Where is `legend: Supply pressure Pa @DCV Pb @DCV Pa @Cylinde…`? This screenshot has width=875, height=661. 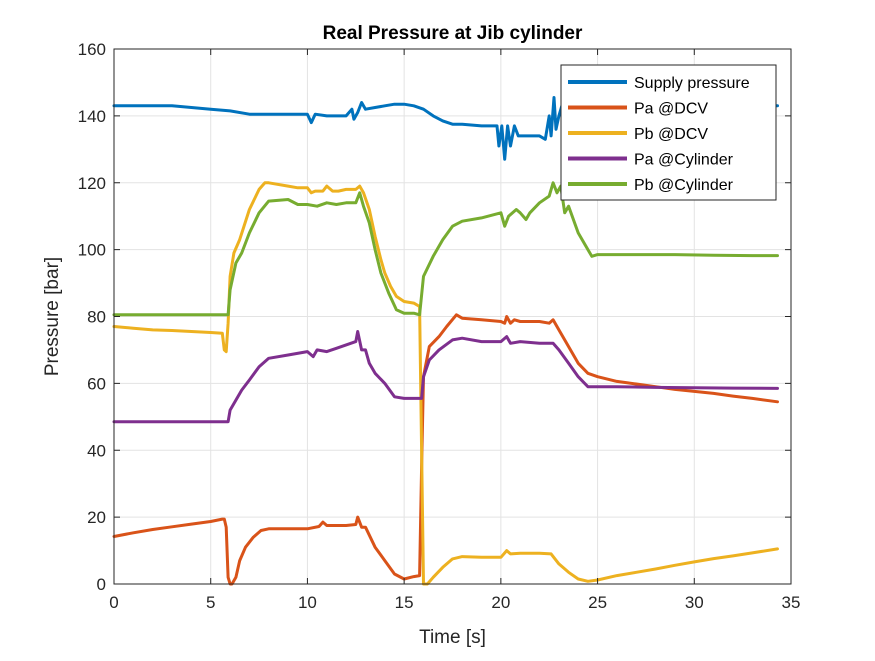
legend: Supply pressure Pa @DCV Pb @DCV Pa @Cylinde… is located at coordinates (668, 132).